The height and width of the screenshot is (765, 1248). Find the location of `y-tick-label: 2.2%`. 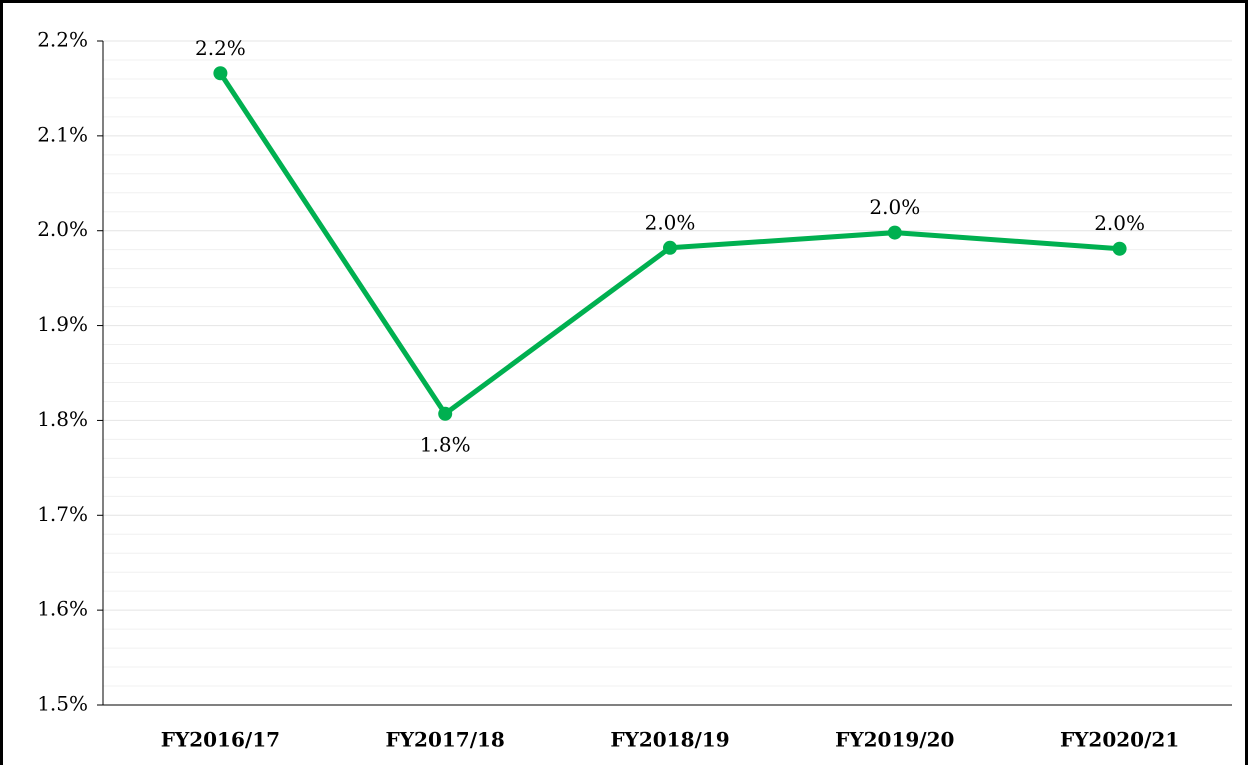

y-tick-label: 2.2% is located at coordinates (62, 40).